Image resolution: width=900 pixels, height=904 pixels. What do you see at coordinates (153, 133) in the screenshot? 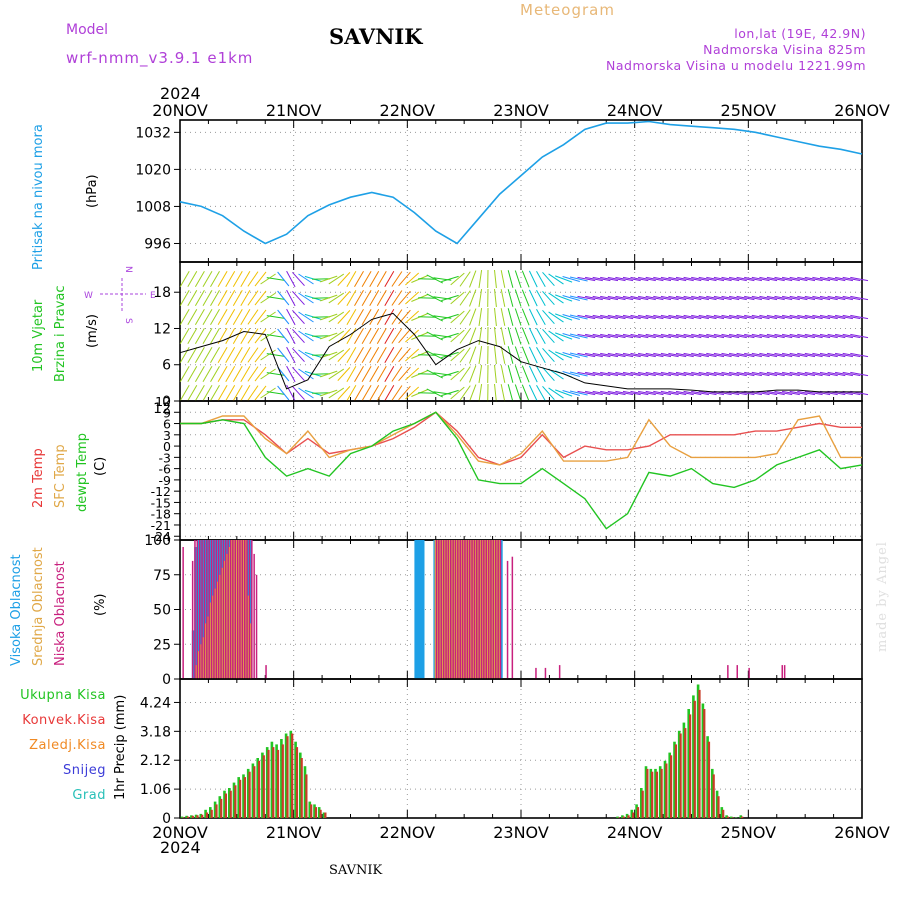
I see `y-tick-label: 1032` at bounding box center [153, 133].